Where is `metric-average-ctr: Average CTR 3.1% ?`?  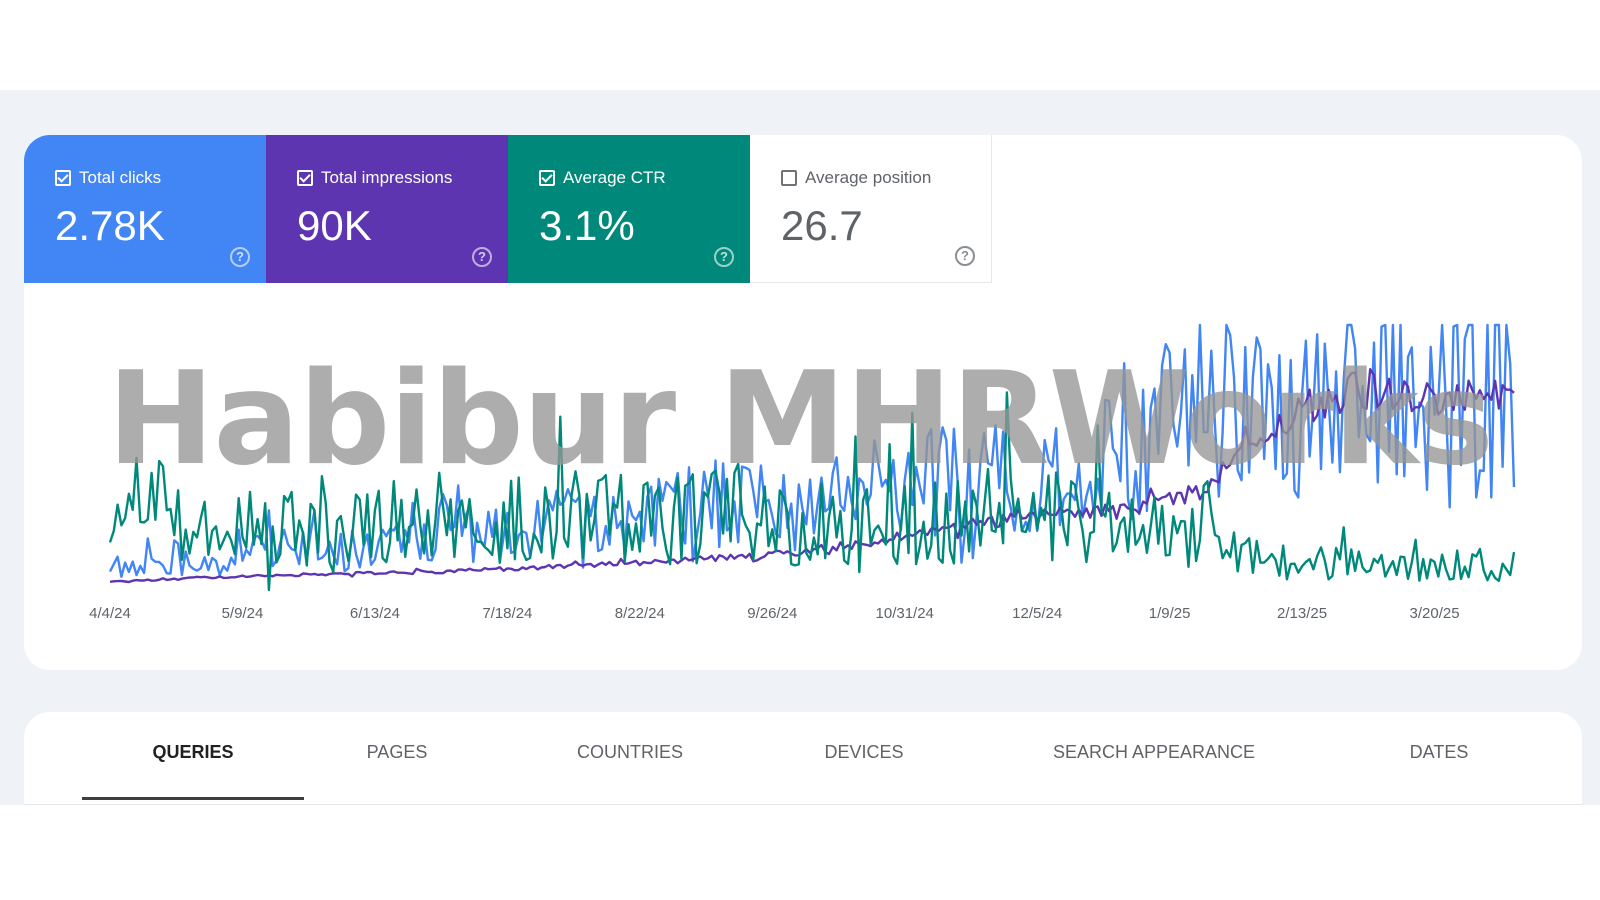 metric-average-ctr: Average CTR 3.1% ? is located at coordinates (629, 209).